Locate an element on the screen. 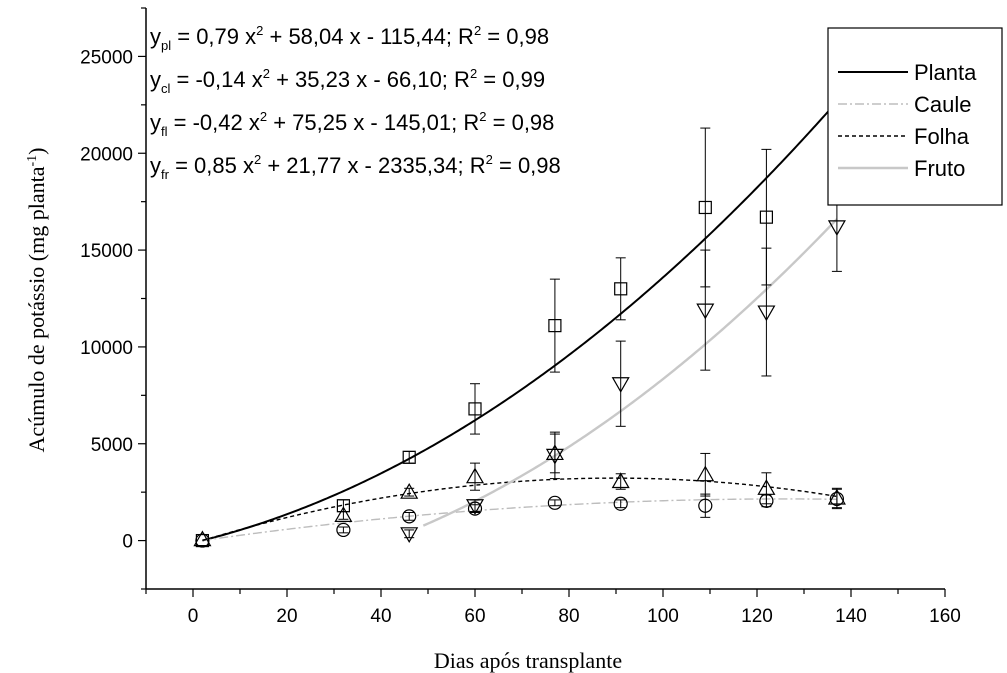 The height and width of the screenshot is (673, 1007). legend-box is located at coordinates (915, 116).